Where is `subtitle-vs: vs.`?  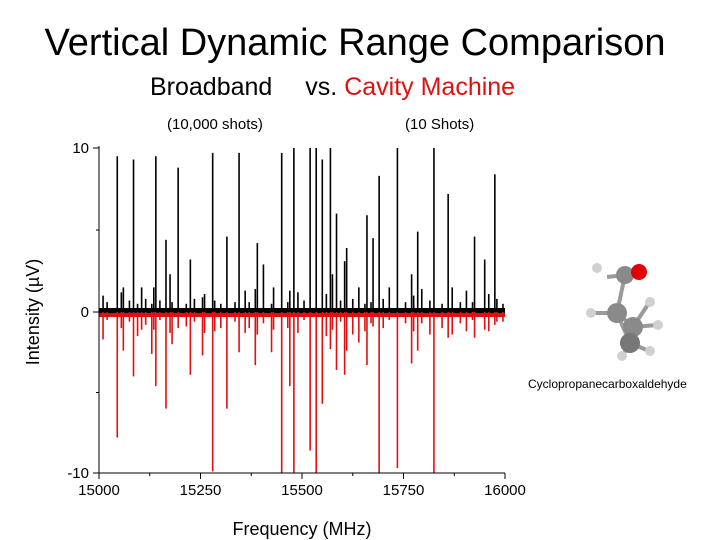 subtitle-vs: vs. is located at coordinates (321, 87).